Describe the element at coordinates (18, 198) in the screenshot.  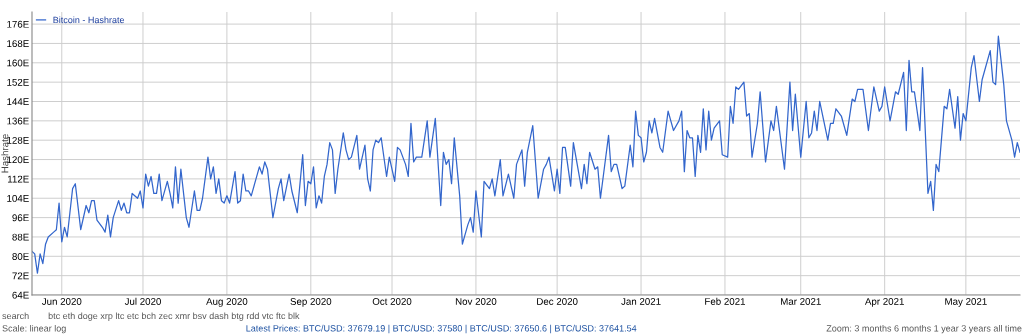
I see `y-tick-label: 104E` at that location.